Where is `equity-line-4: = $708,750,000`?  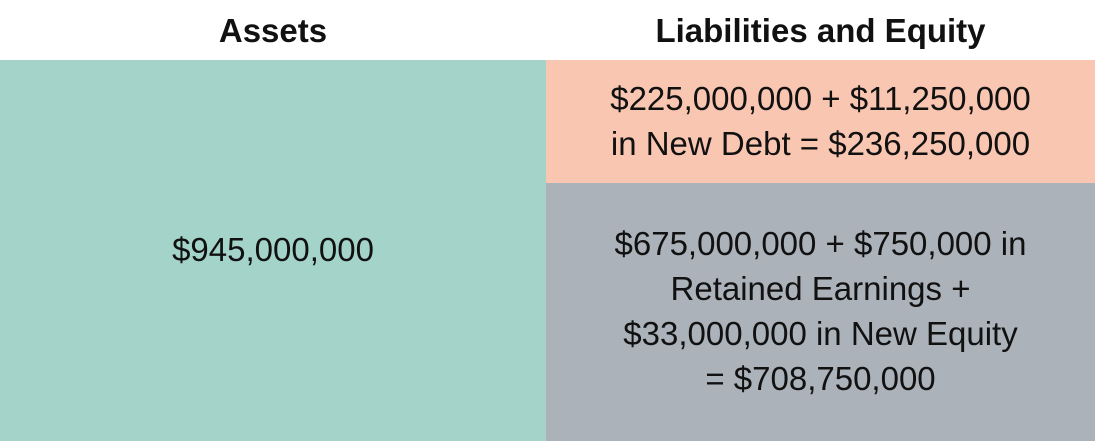
equity-line-4: = $708,750,000 is located at coordinates (820, 378).